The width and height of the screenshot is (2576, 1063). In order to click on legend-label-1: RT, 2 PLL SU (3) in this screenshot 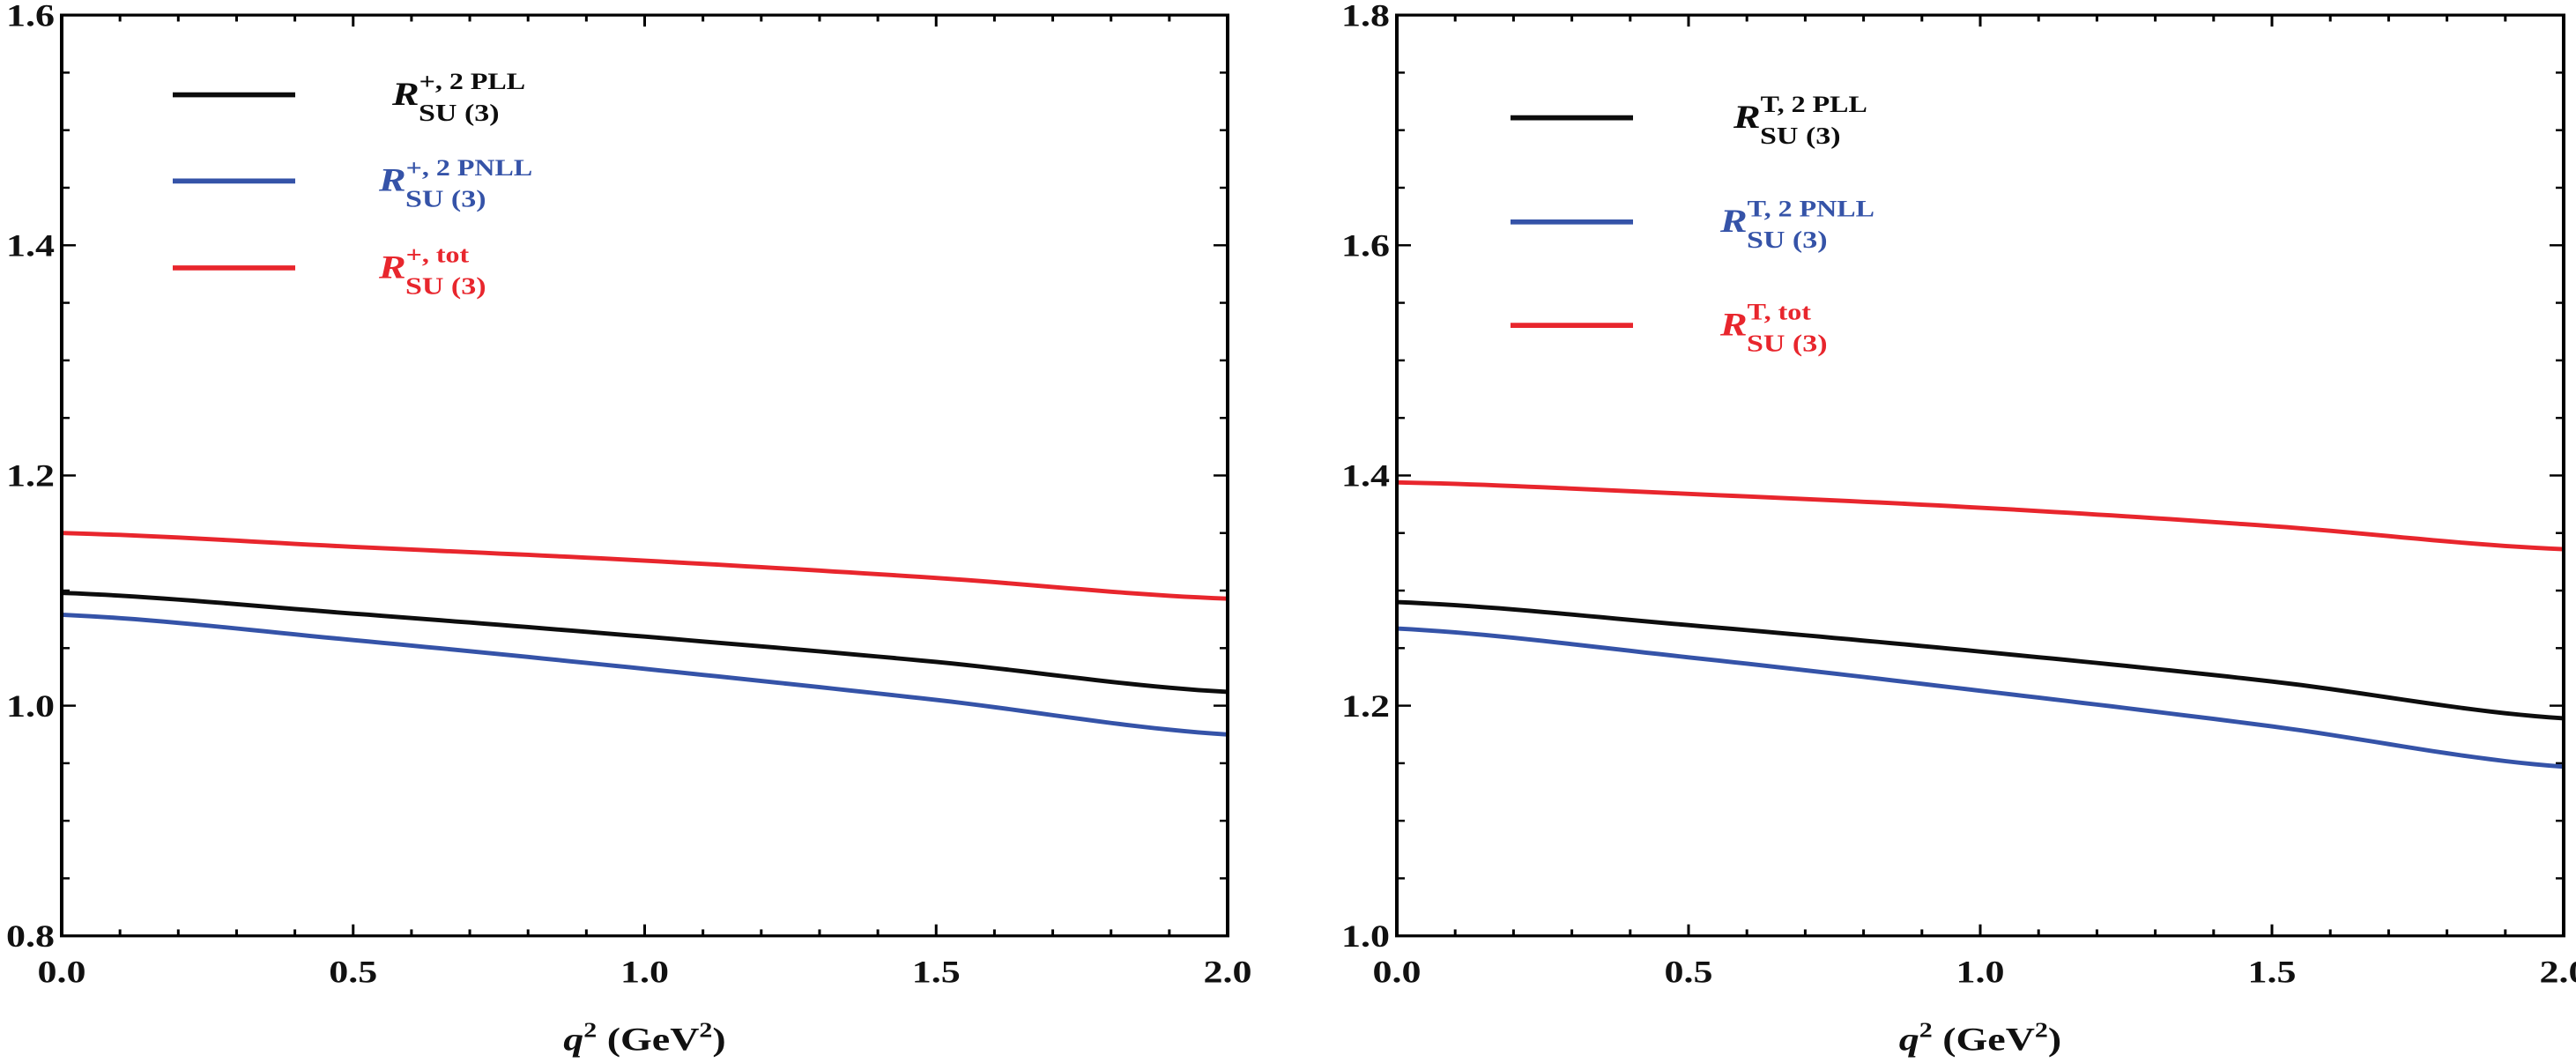, I will do `click(1800, 121)`.